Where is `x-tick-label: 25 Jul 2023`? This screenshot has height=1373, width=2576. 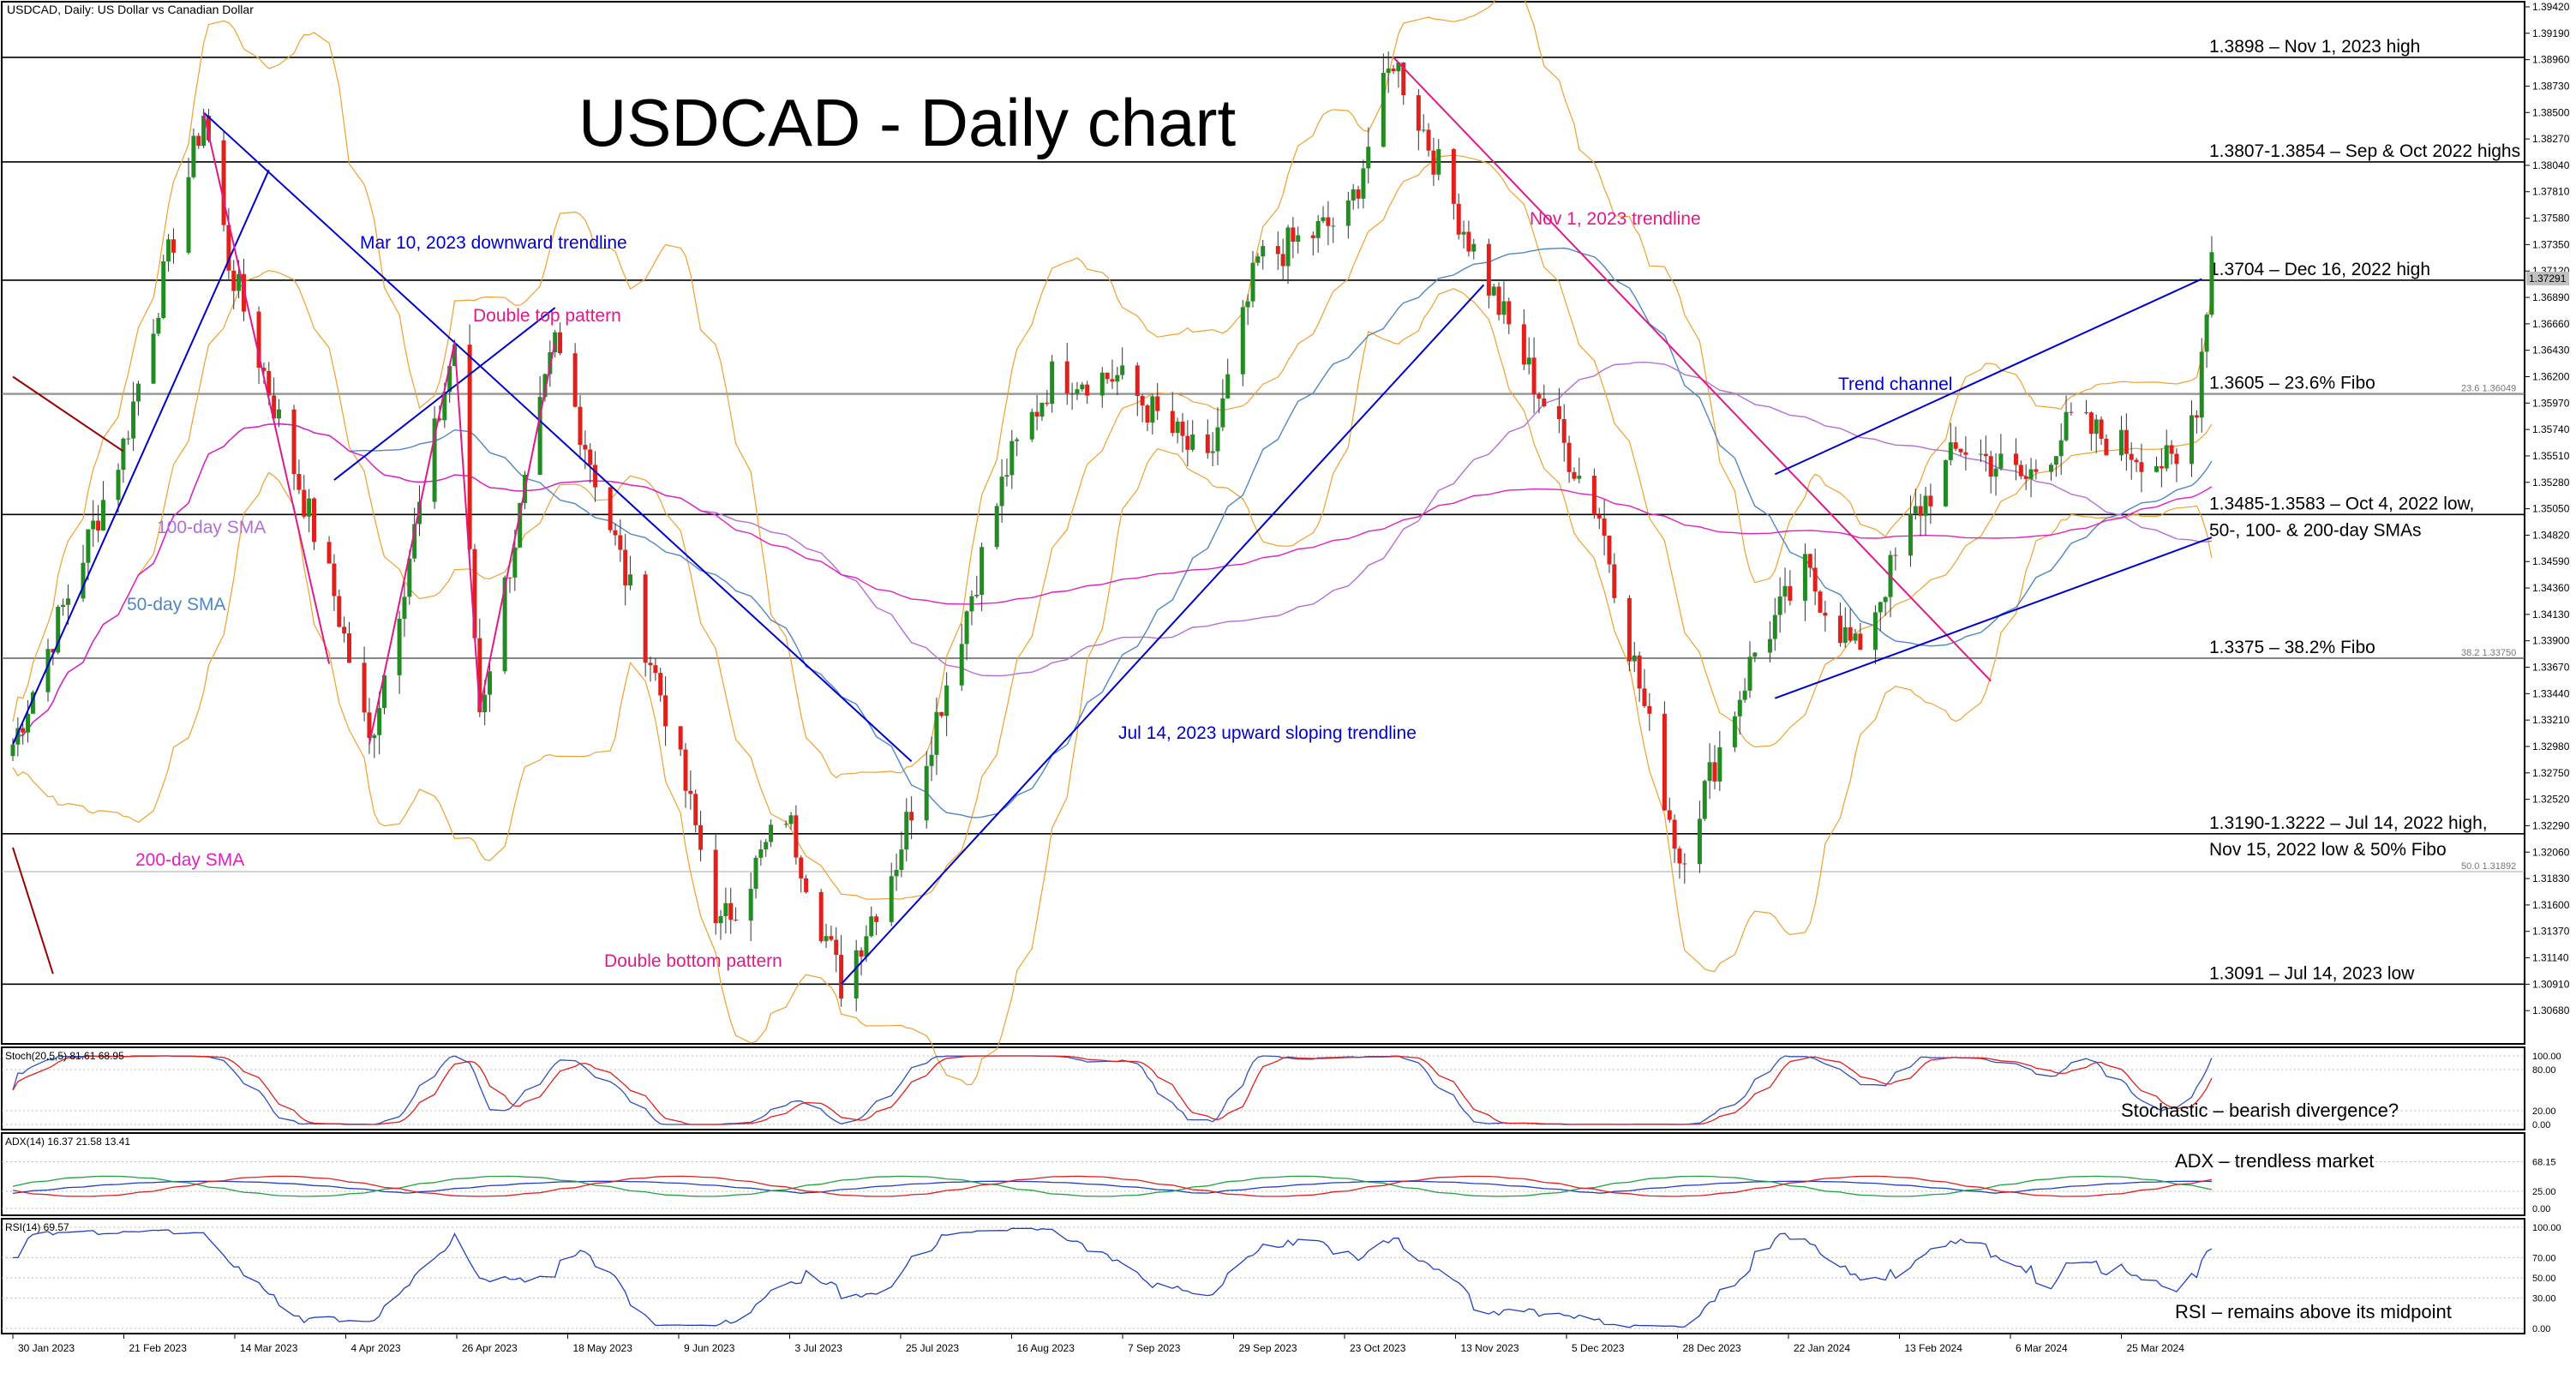
x-tick-label: 25 Jul 2023 is located at coordinates (932, 1348).